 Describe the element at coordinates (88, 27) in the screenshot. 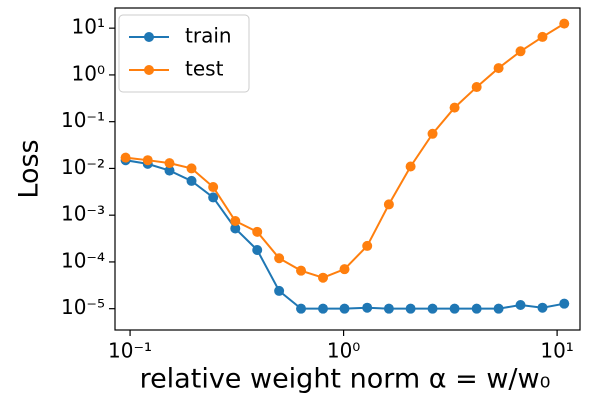

I see `y-tick-label: 10¹` at that location.